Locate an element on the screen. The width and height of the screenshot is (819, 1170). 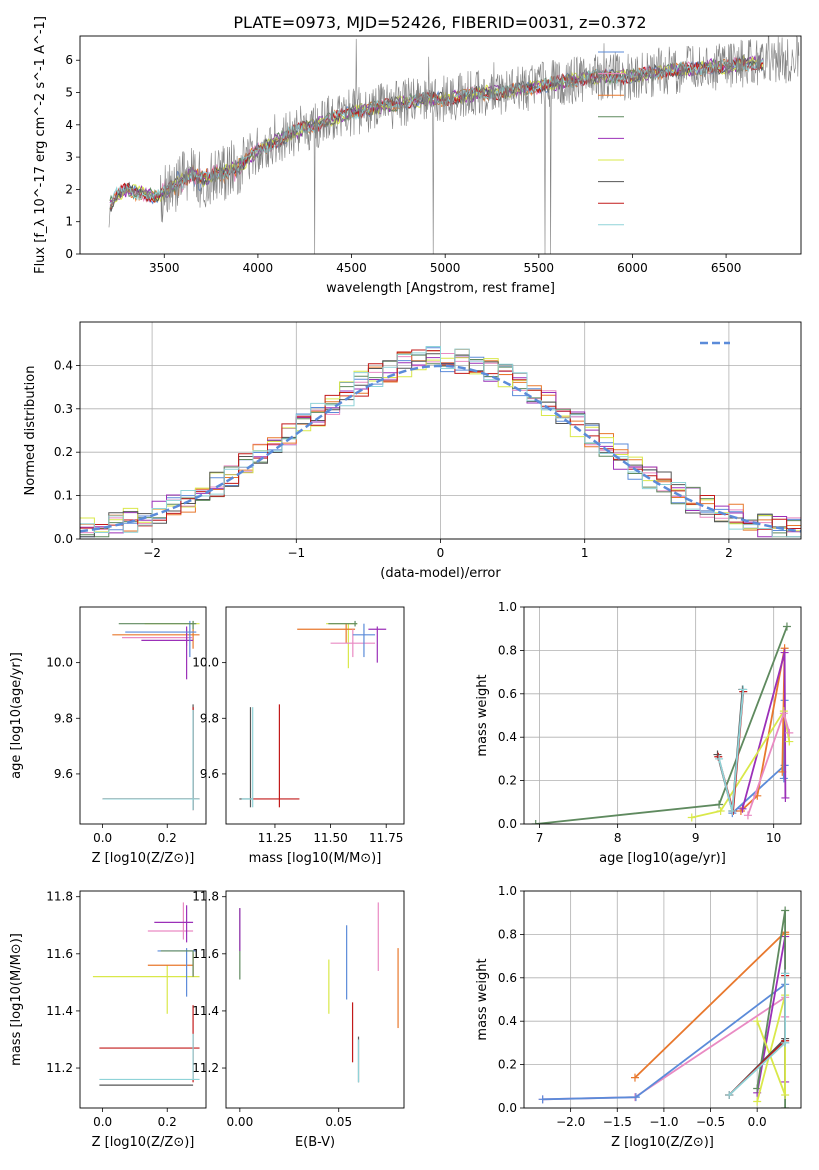
y-axis-label: Normed distribution is located at coordinates (30, 431).